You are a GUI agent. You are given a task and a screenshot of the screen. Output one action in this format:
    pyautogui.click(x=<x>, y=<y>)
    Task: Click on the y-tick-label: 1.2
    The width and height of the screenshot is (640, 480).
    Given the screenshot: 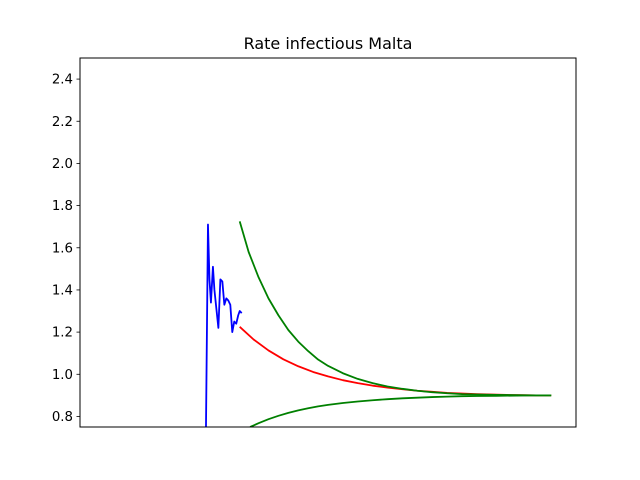 What is the action you would take?
    pyautogui.click(x=62, y=333)
    